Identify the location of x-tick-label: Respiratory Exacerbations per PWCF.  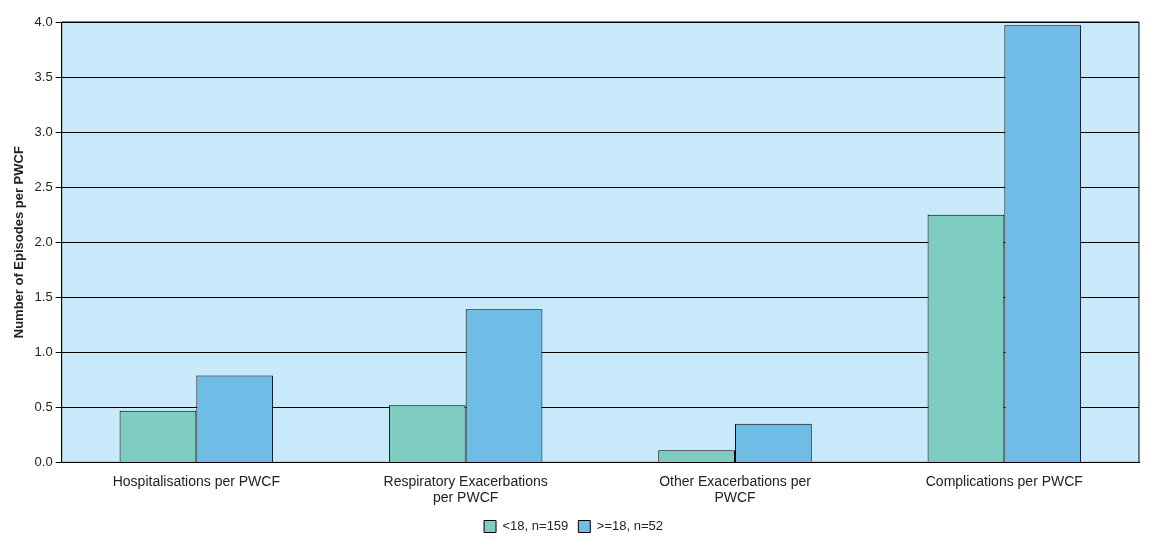
(465, 489).